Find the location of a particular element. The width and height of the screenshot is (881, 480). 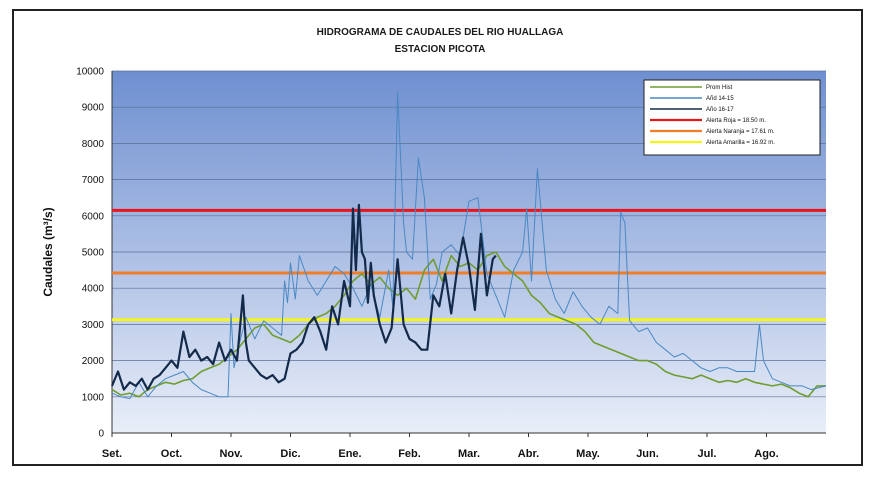

x-tick-label: Ene. is located at coordinates (349, 454).